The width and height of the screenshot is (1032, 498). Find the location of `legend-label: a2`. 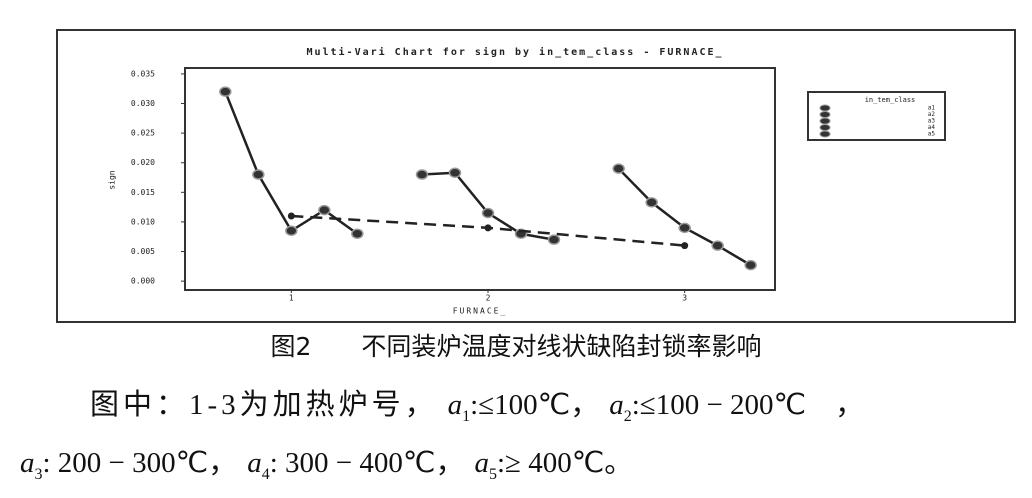

legend-label: a2 is located at coordinates (932, 114).